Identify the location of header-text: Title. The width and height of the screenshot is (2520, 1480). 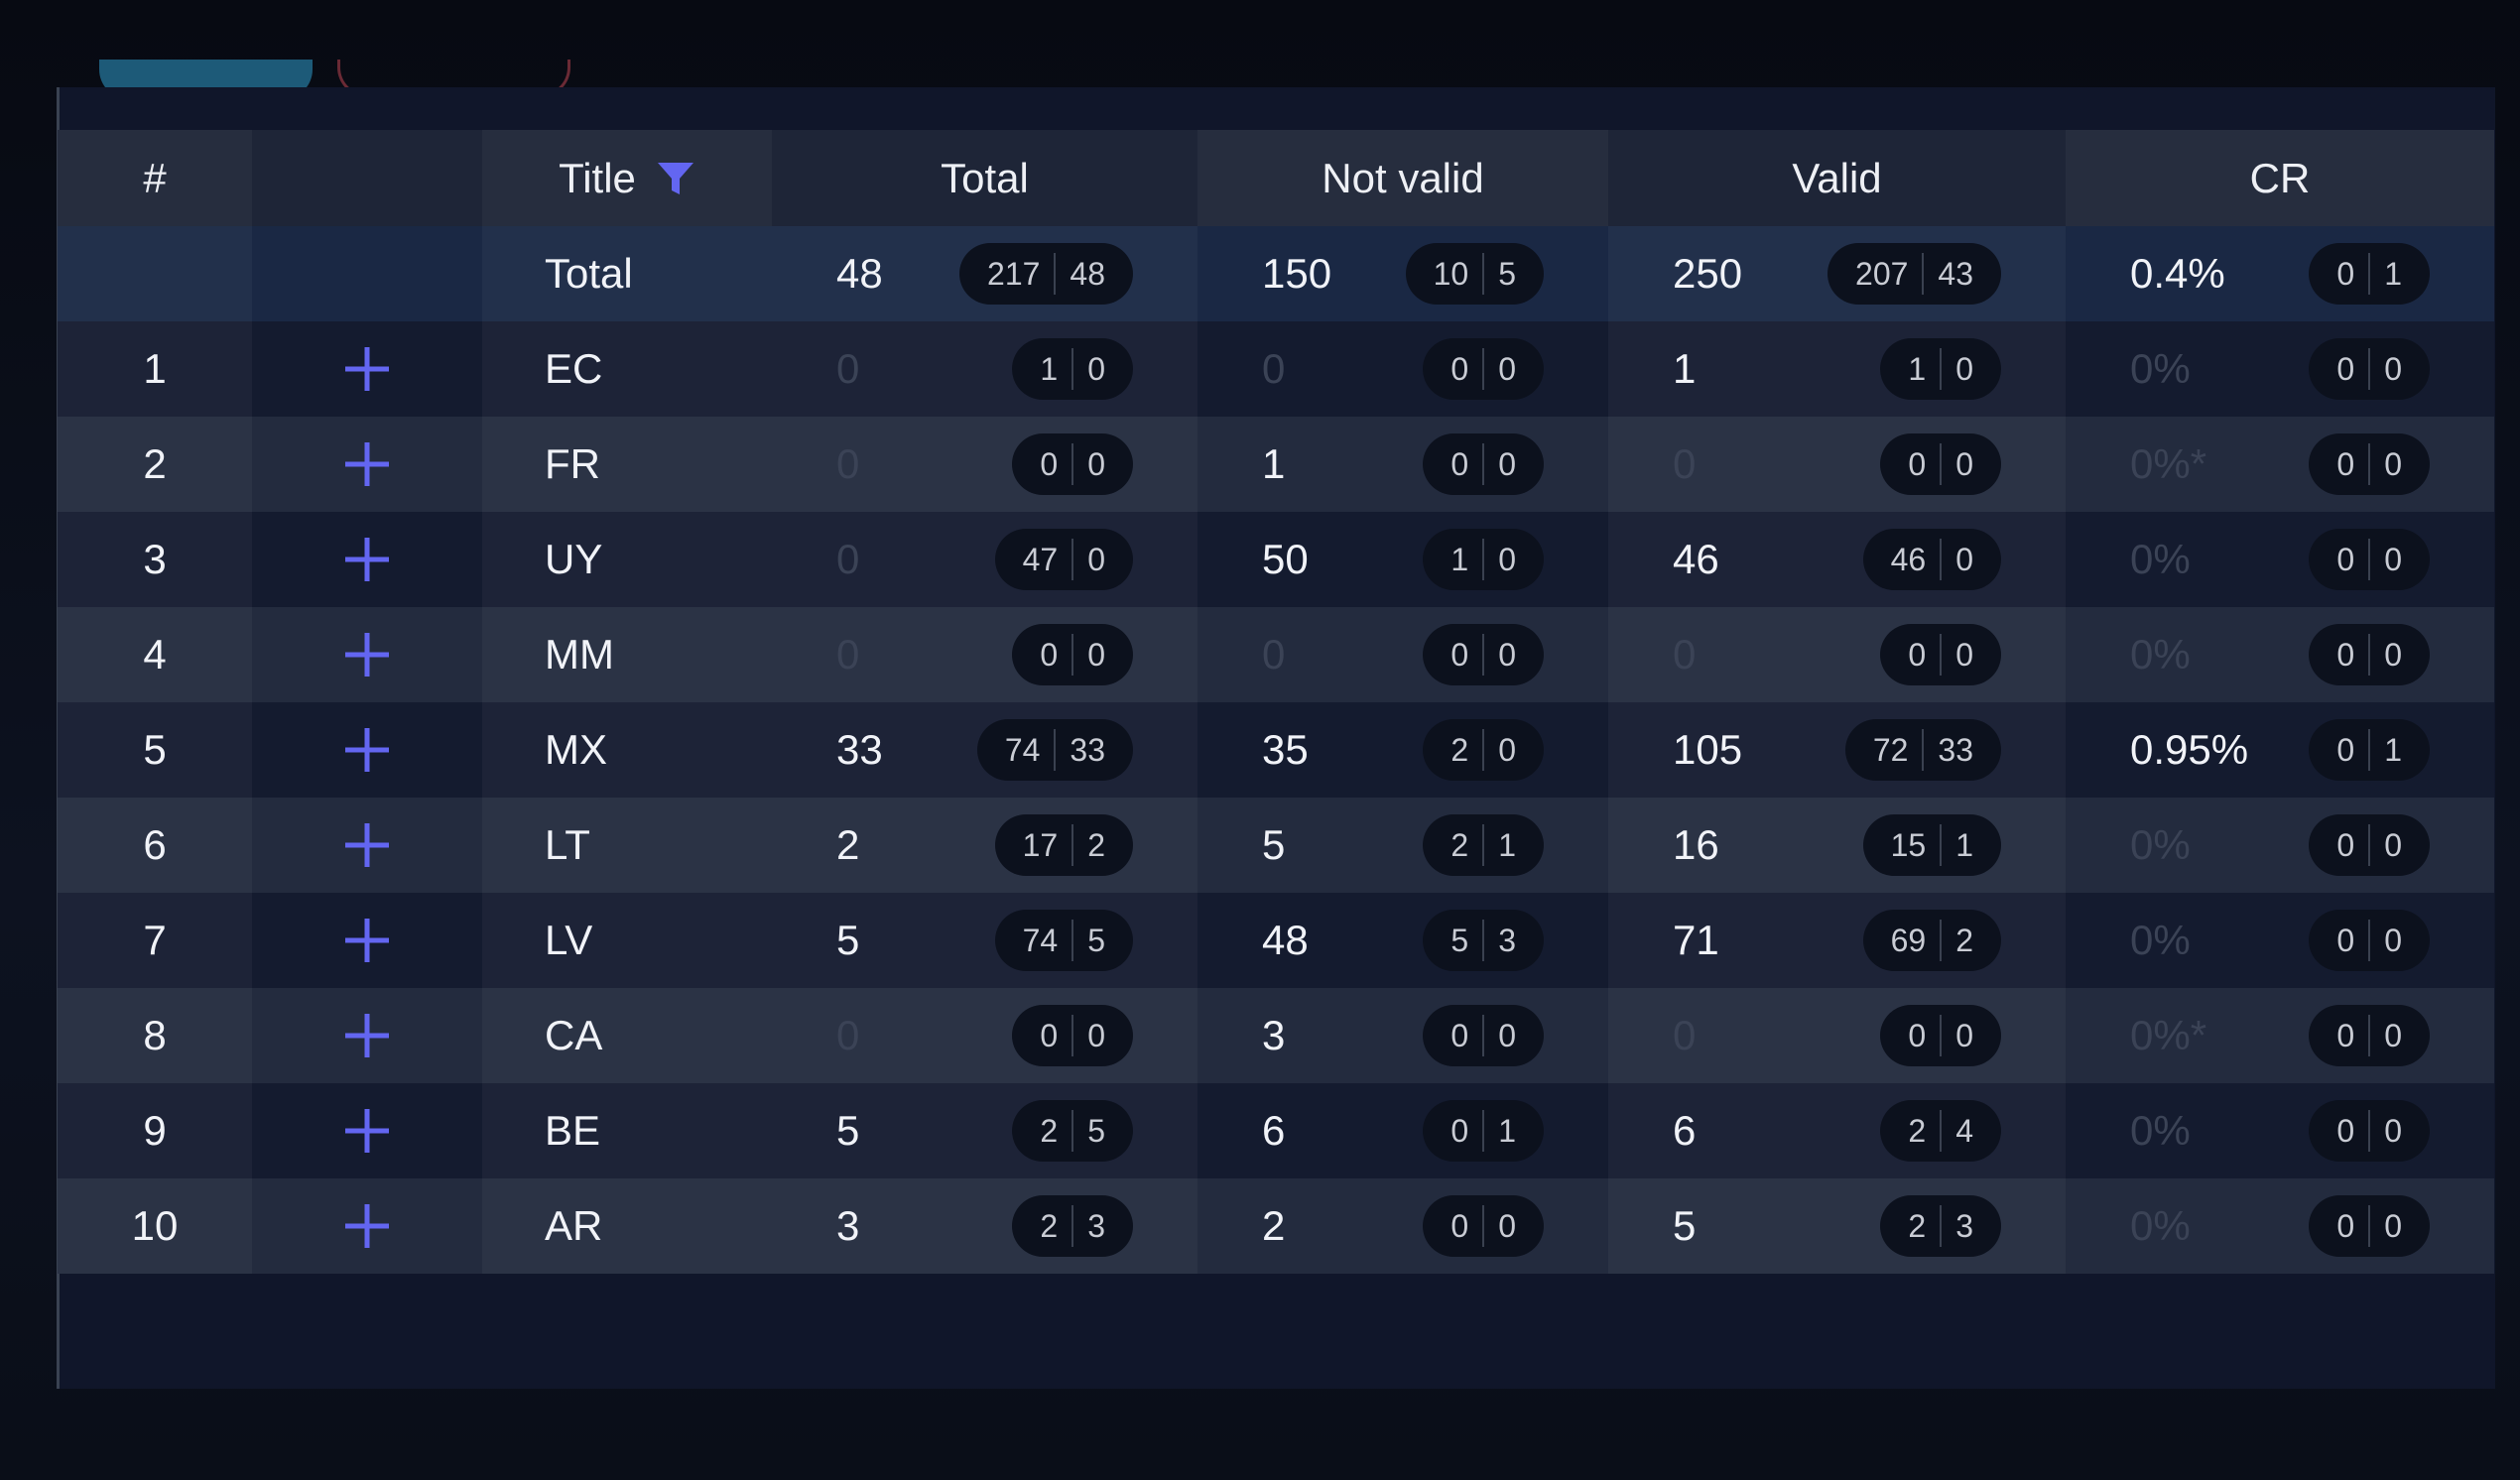
(597, 177).